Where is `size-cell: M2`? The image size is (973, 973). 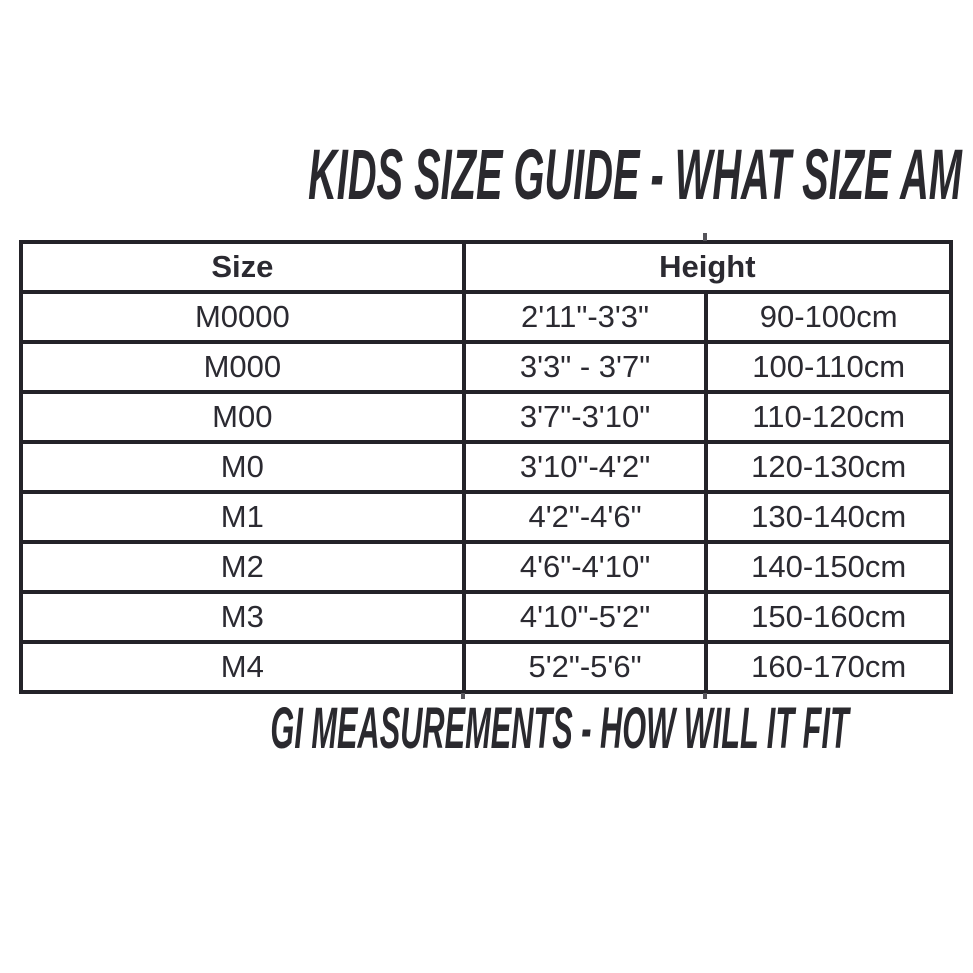
size-cell: M2 is located at coordinates (242, 567).